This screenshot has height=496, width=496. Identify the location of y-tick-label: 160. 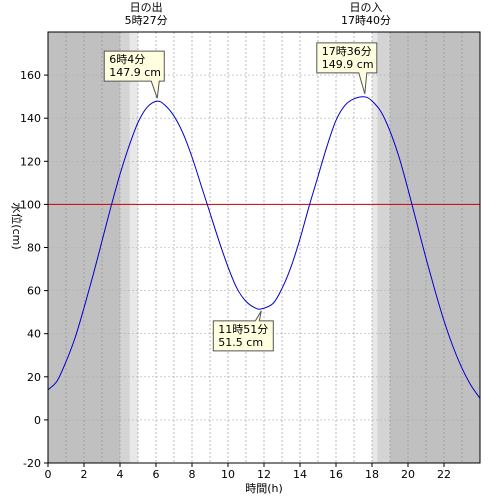
(30, 75).